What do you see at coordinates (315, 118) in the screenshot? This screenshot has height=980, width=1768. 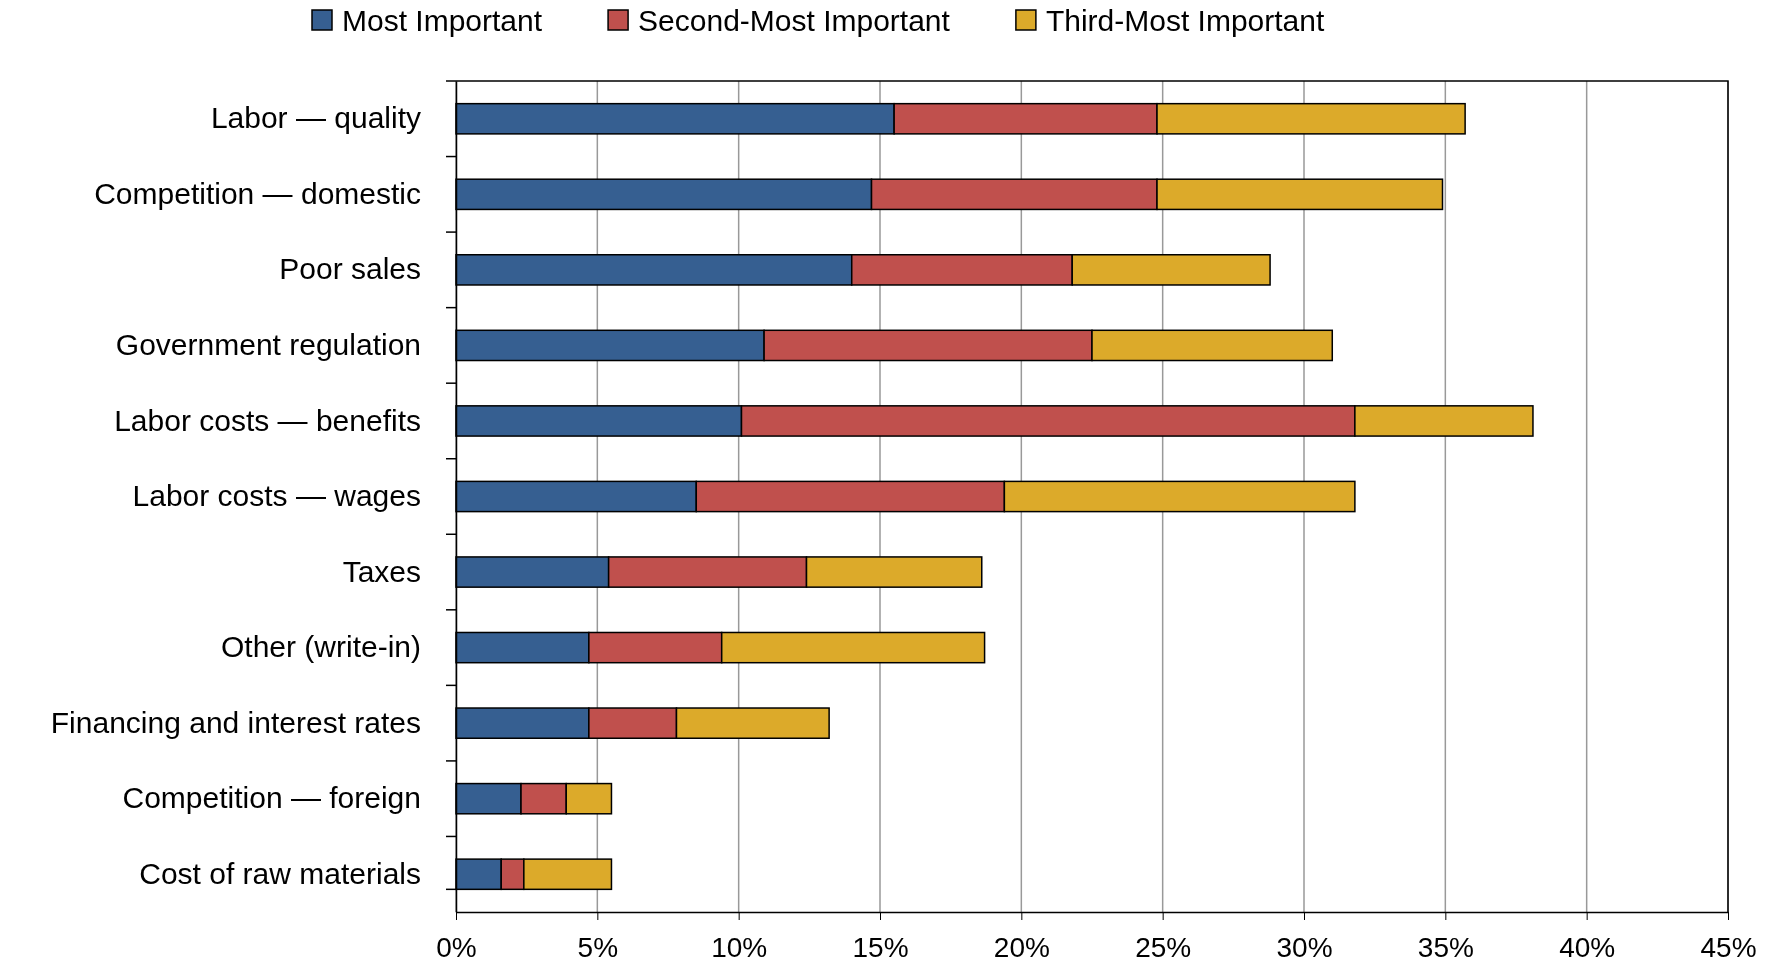 I see `y-tick-label: Labor — quality` at bounding box center [315, 118].